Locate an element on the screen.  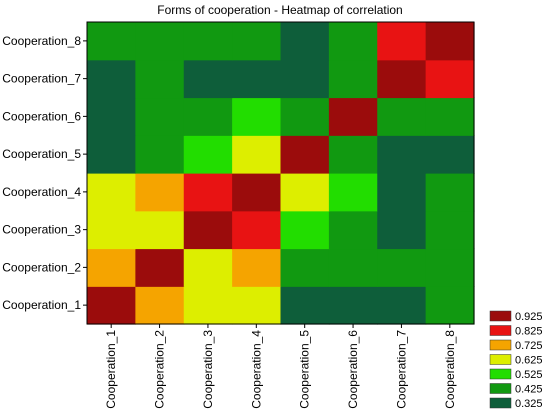
y-axis-label: Cooperation_3 is located at coordinates (41, 230).